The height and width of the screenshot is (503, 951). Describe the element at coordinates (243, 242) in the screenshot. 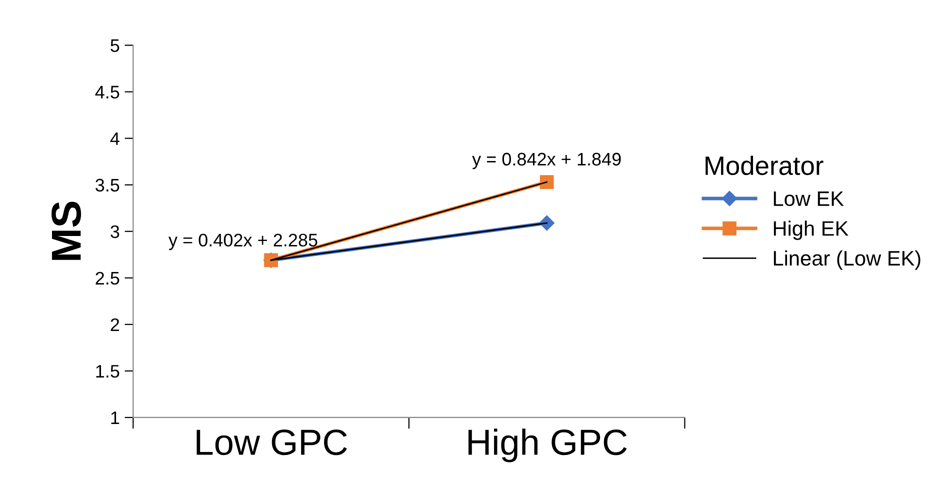

I see `annotation: y = 0.402x + 2.285` at that location.